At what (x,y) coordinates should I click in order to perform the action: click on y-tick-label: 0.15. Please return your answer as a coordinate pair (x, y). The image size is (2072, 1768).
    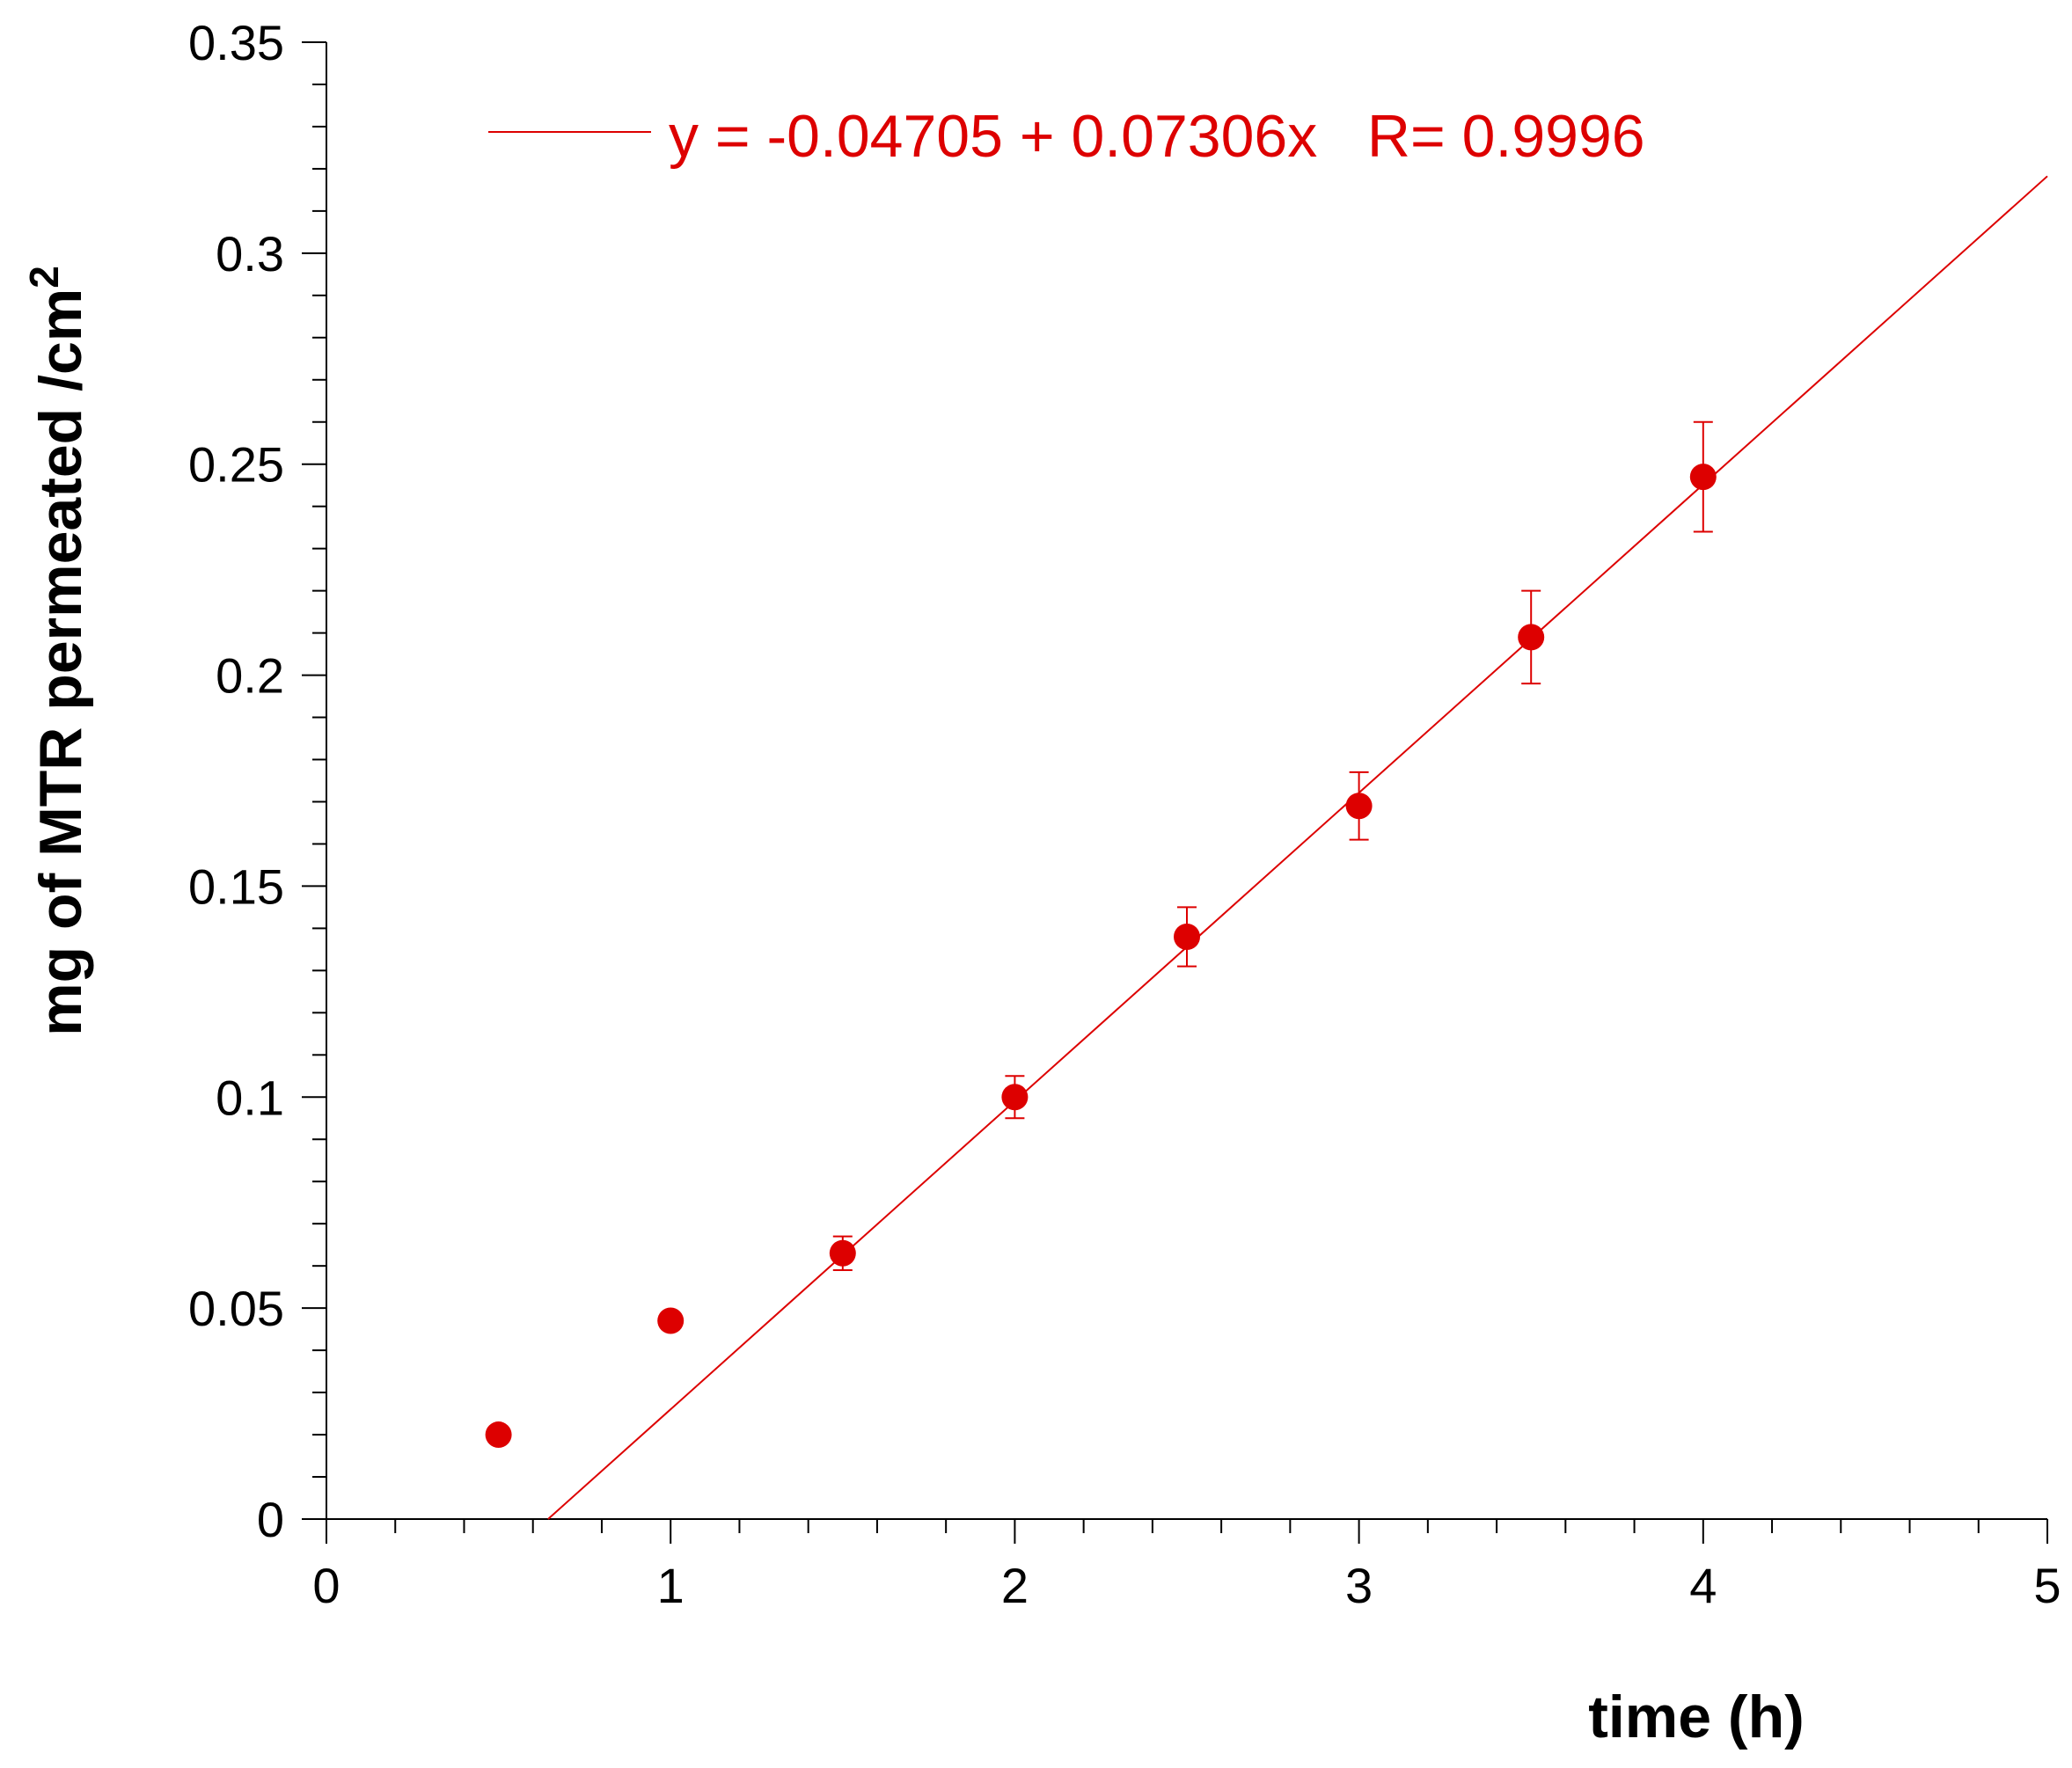
    Looking at the image, I should click on (236, 886).